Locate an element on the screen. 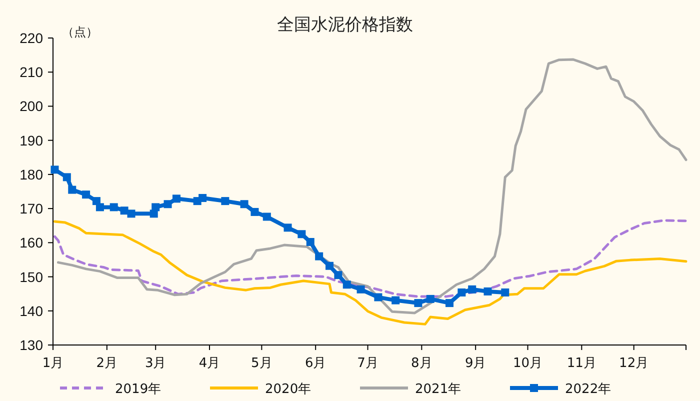  x-tick-label: 6月 is located at coordinates (315, 363).